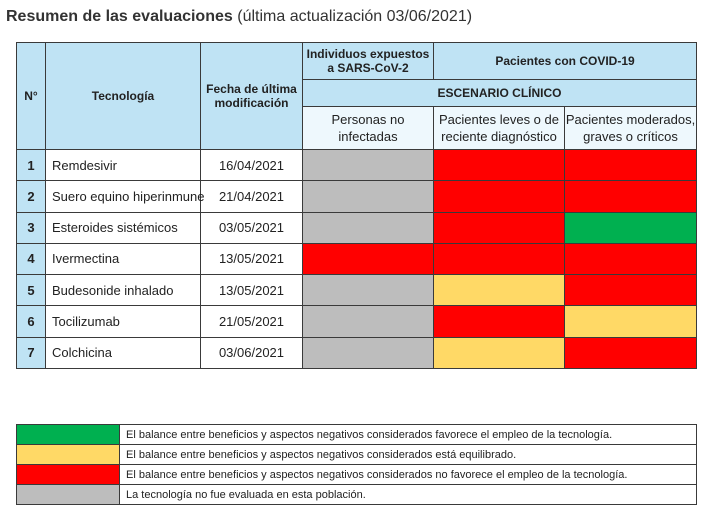 This screenshot has width=713, height=524. I want to click on technology-name: Esteroides sistémicos, so click(123, 227).